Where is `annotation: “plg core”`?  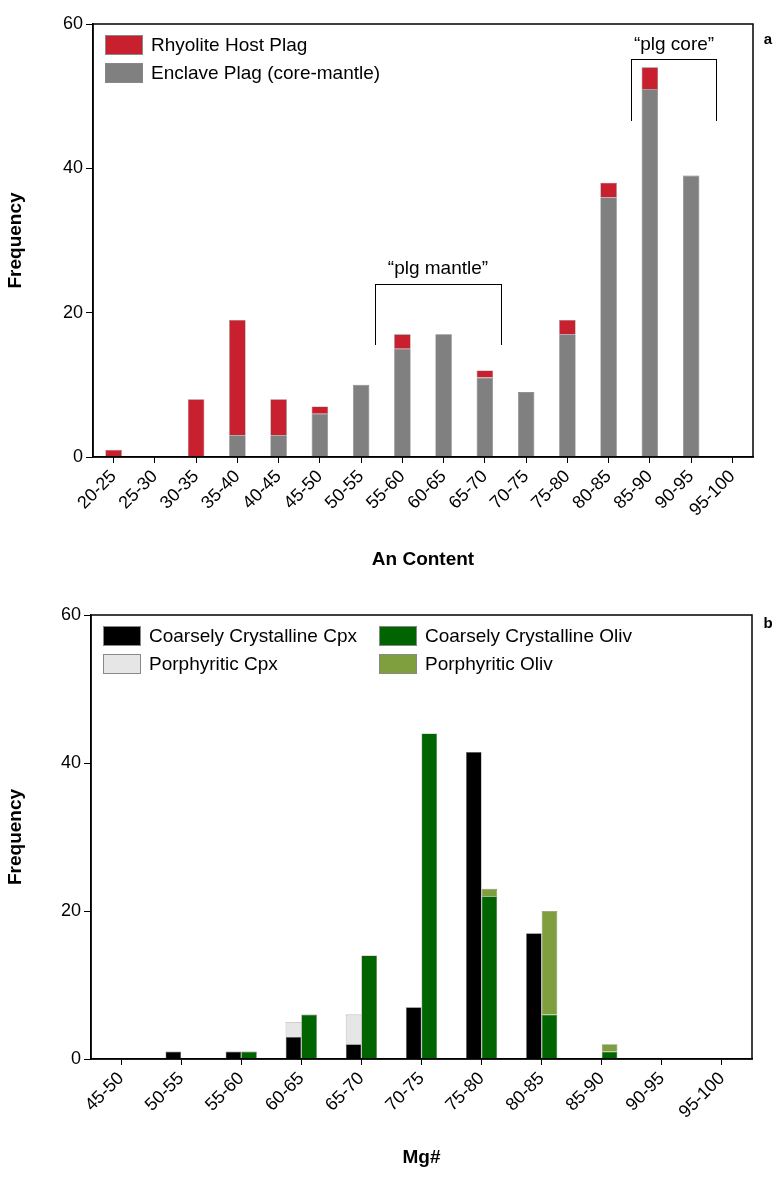
annotation: “plg core” is located at coordinates (674, 44).